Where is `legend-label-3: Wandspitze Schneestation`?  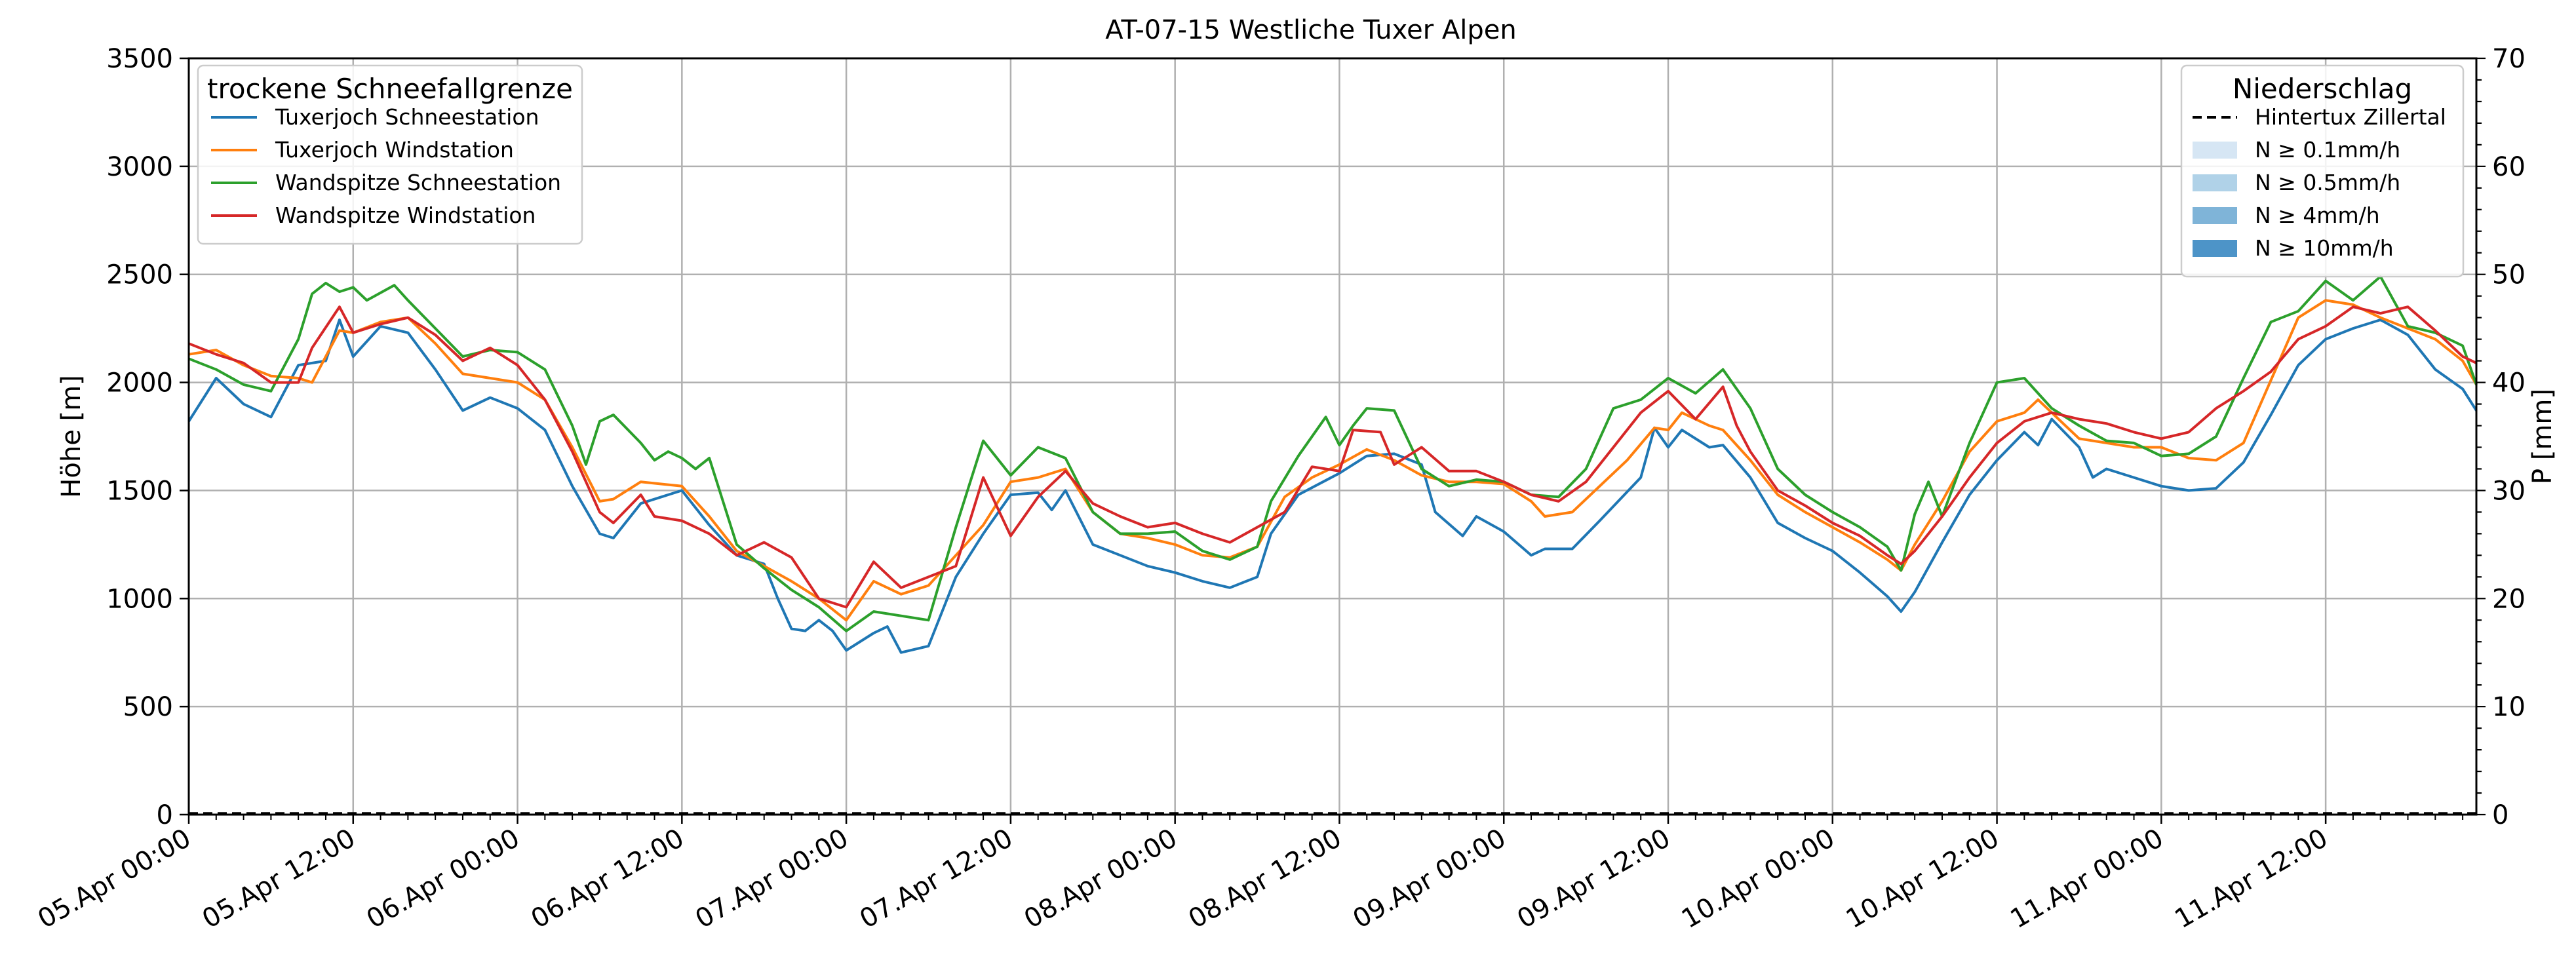
legend-label-3: Wandspitze Schneestation is located at coordinates (418, 182).